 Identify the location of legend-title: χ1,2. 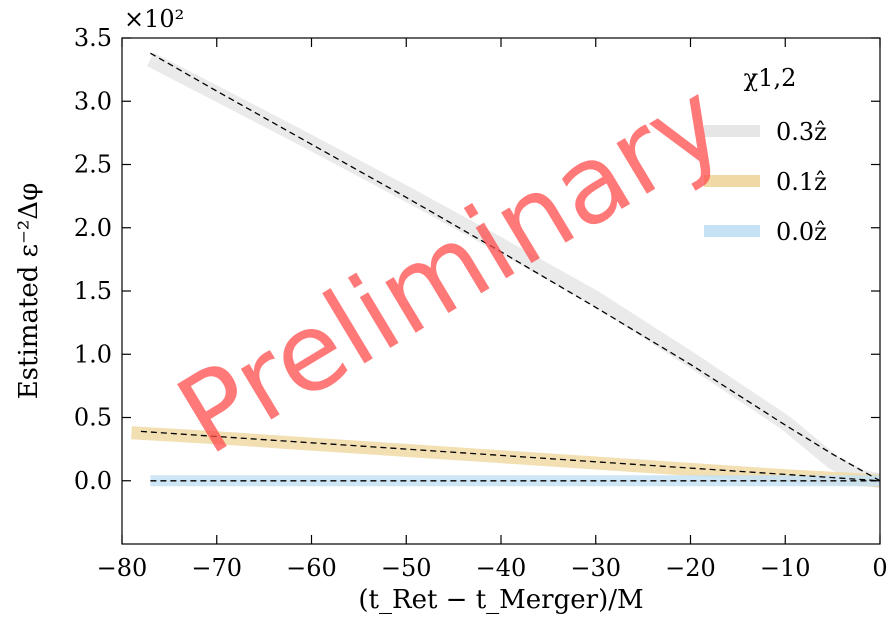
(770, 78).